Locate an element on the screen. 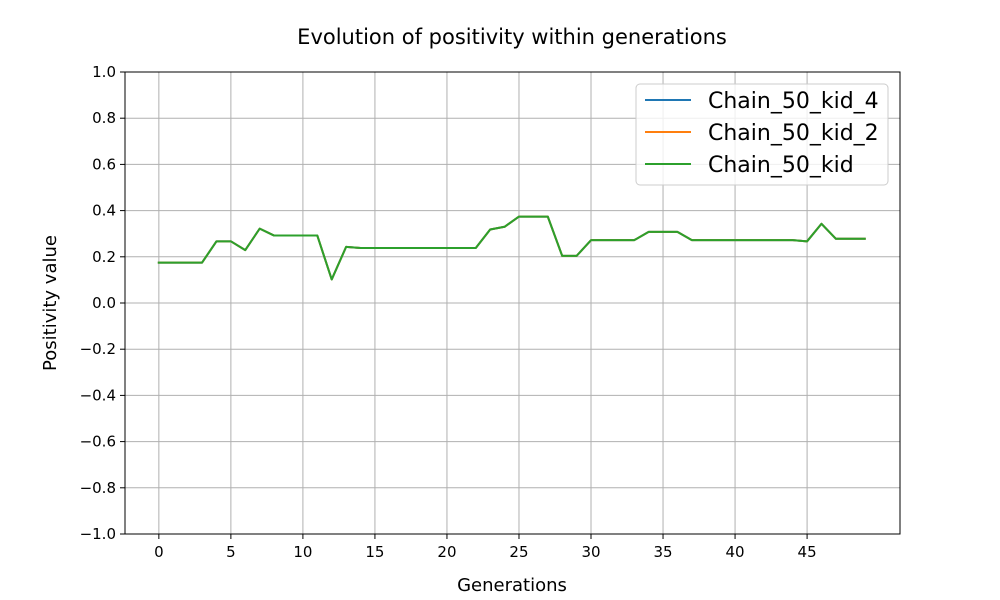 This screenshot has width=1000, height=600. y-tick-label: 0.6 is located at coordinates (104, 164).